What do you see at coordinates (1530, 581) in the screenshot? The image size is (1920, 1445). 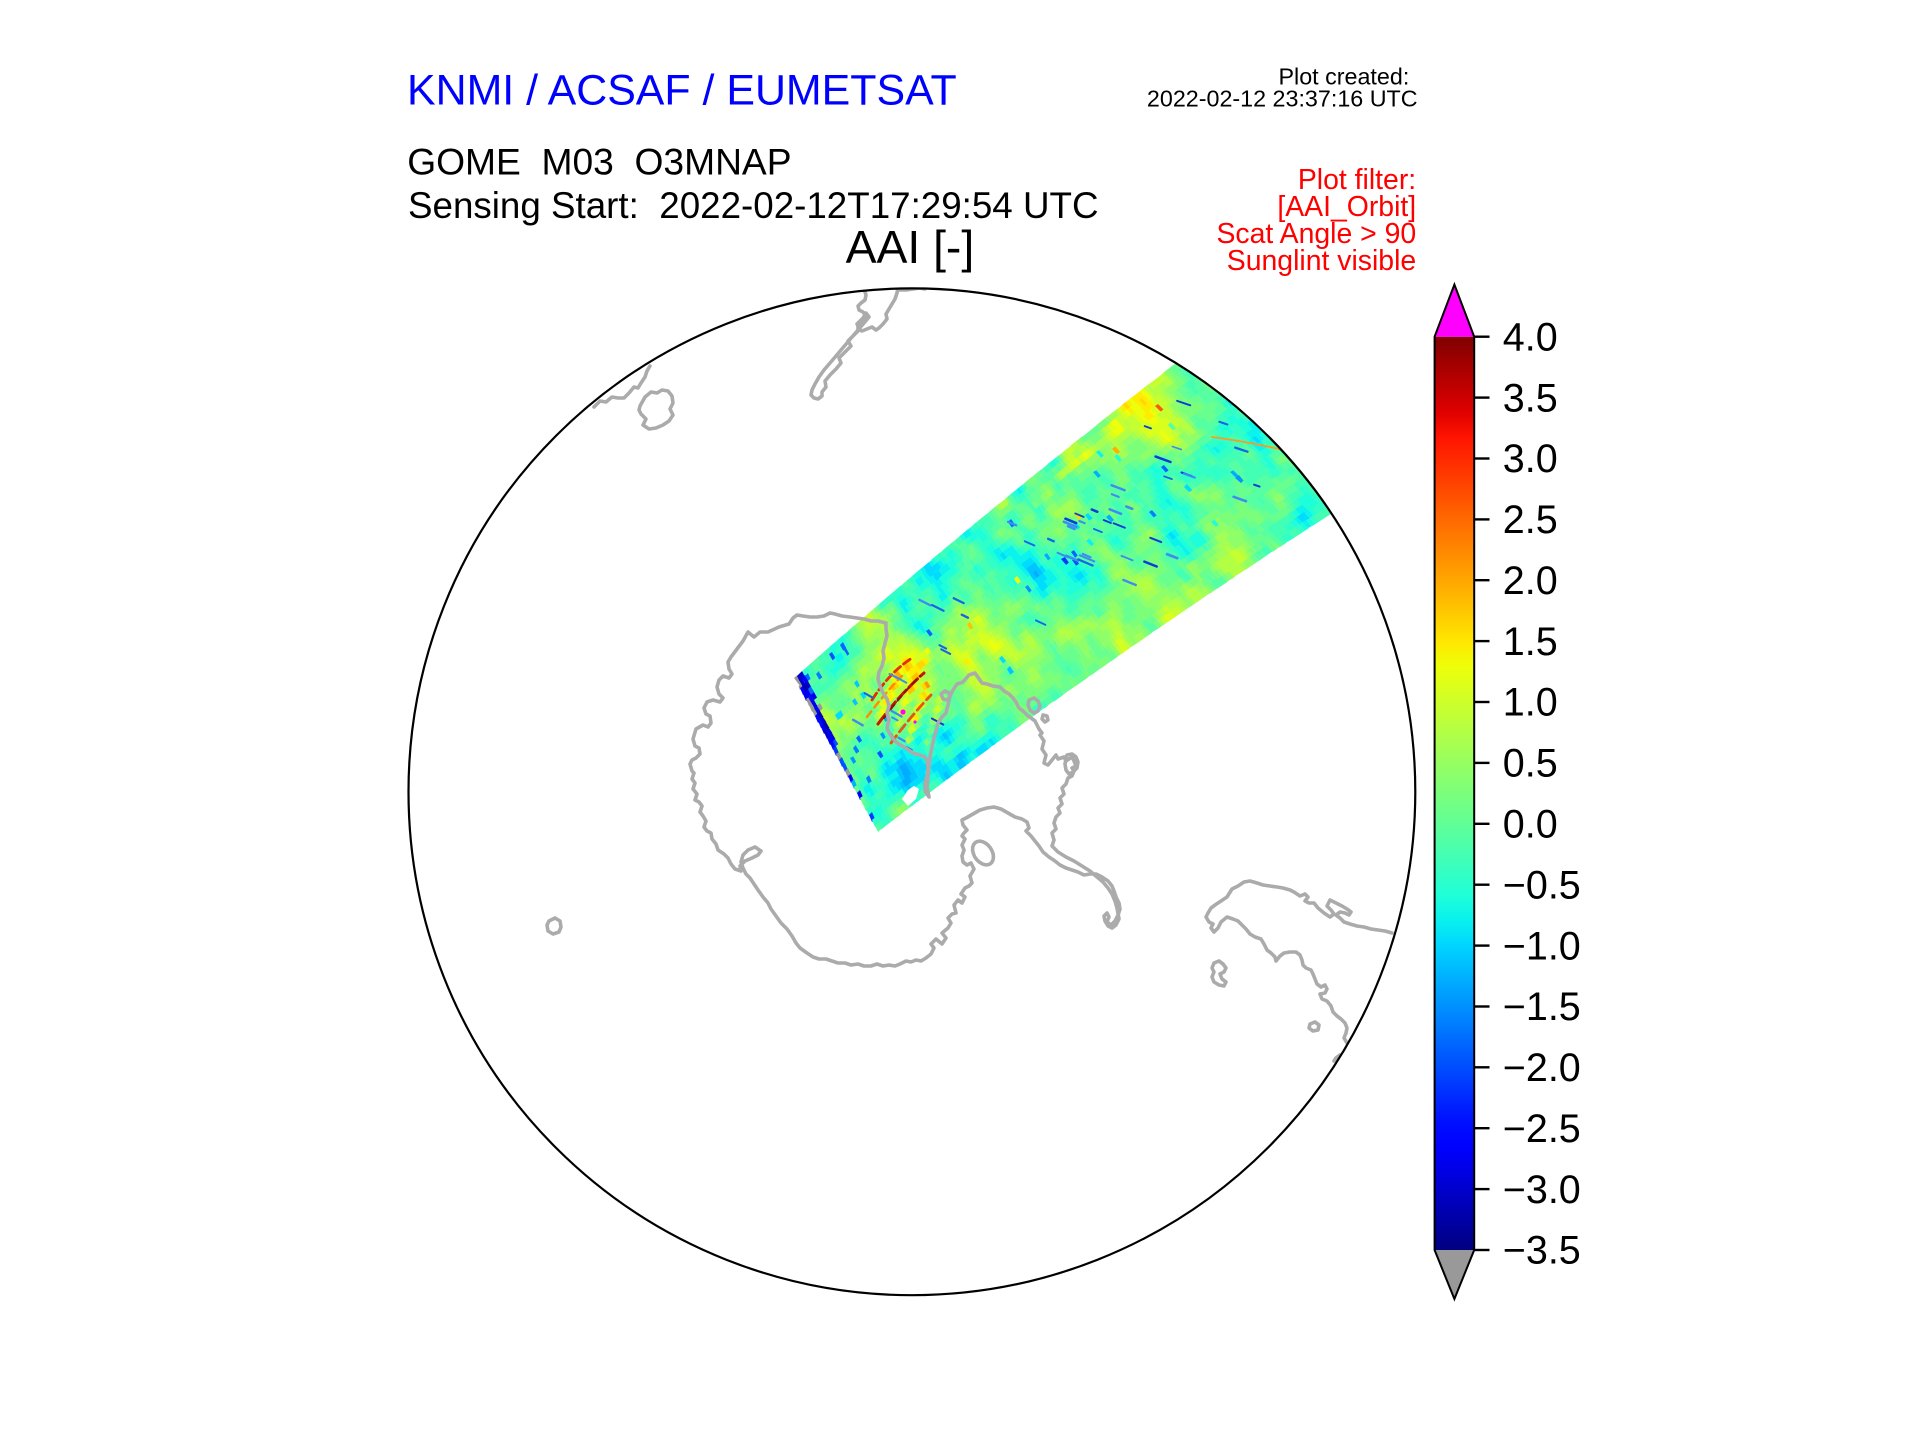 I see `svg-text: 2.0` at bounding box center [1530, 581].